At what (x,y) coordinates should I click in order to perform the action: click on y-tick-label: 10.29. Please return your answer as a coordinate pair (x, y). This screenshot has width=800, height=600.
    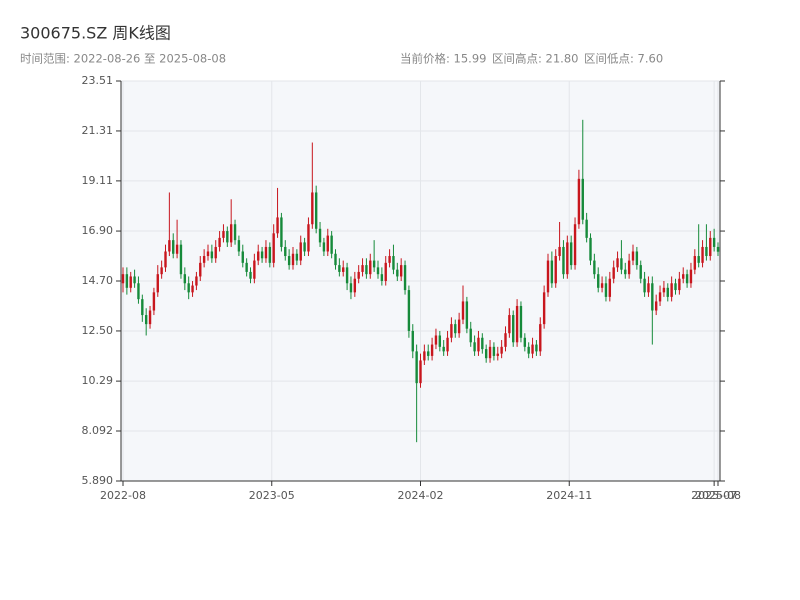
    Looking at the image, I should click on (98, 380).